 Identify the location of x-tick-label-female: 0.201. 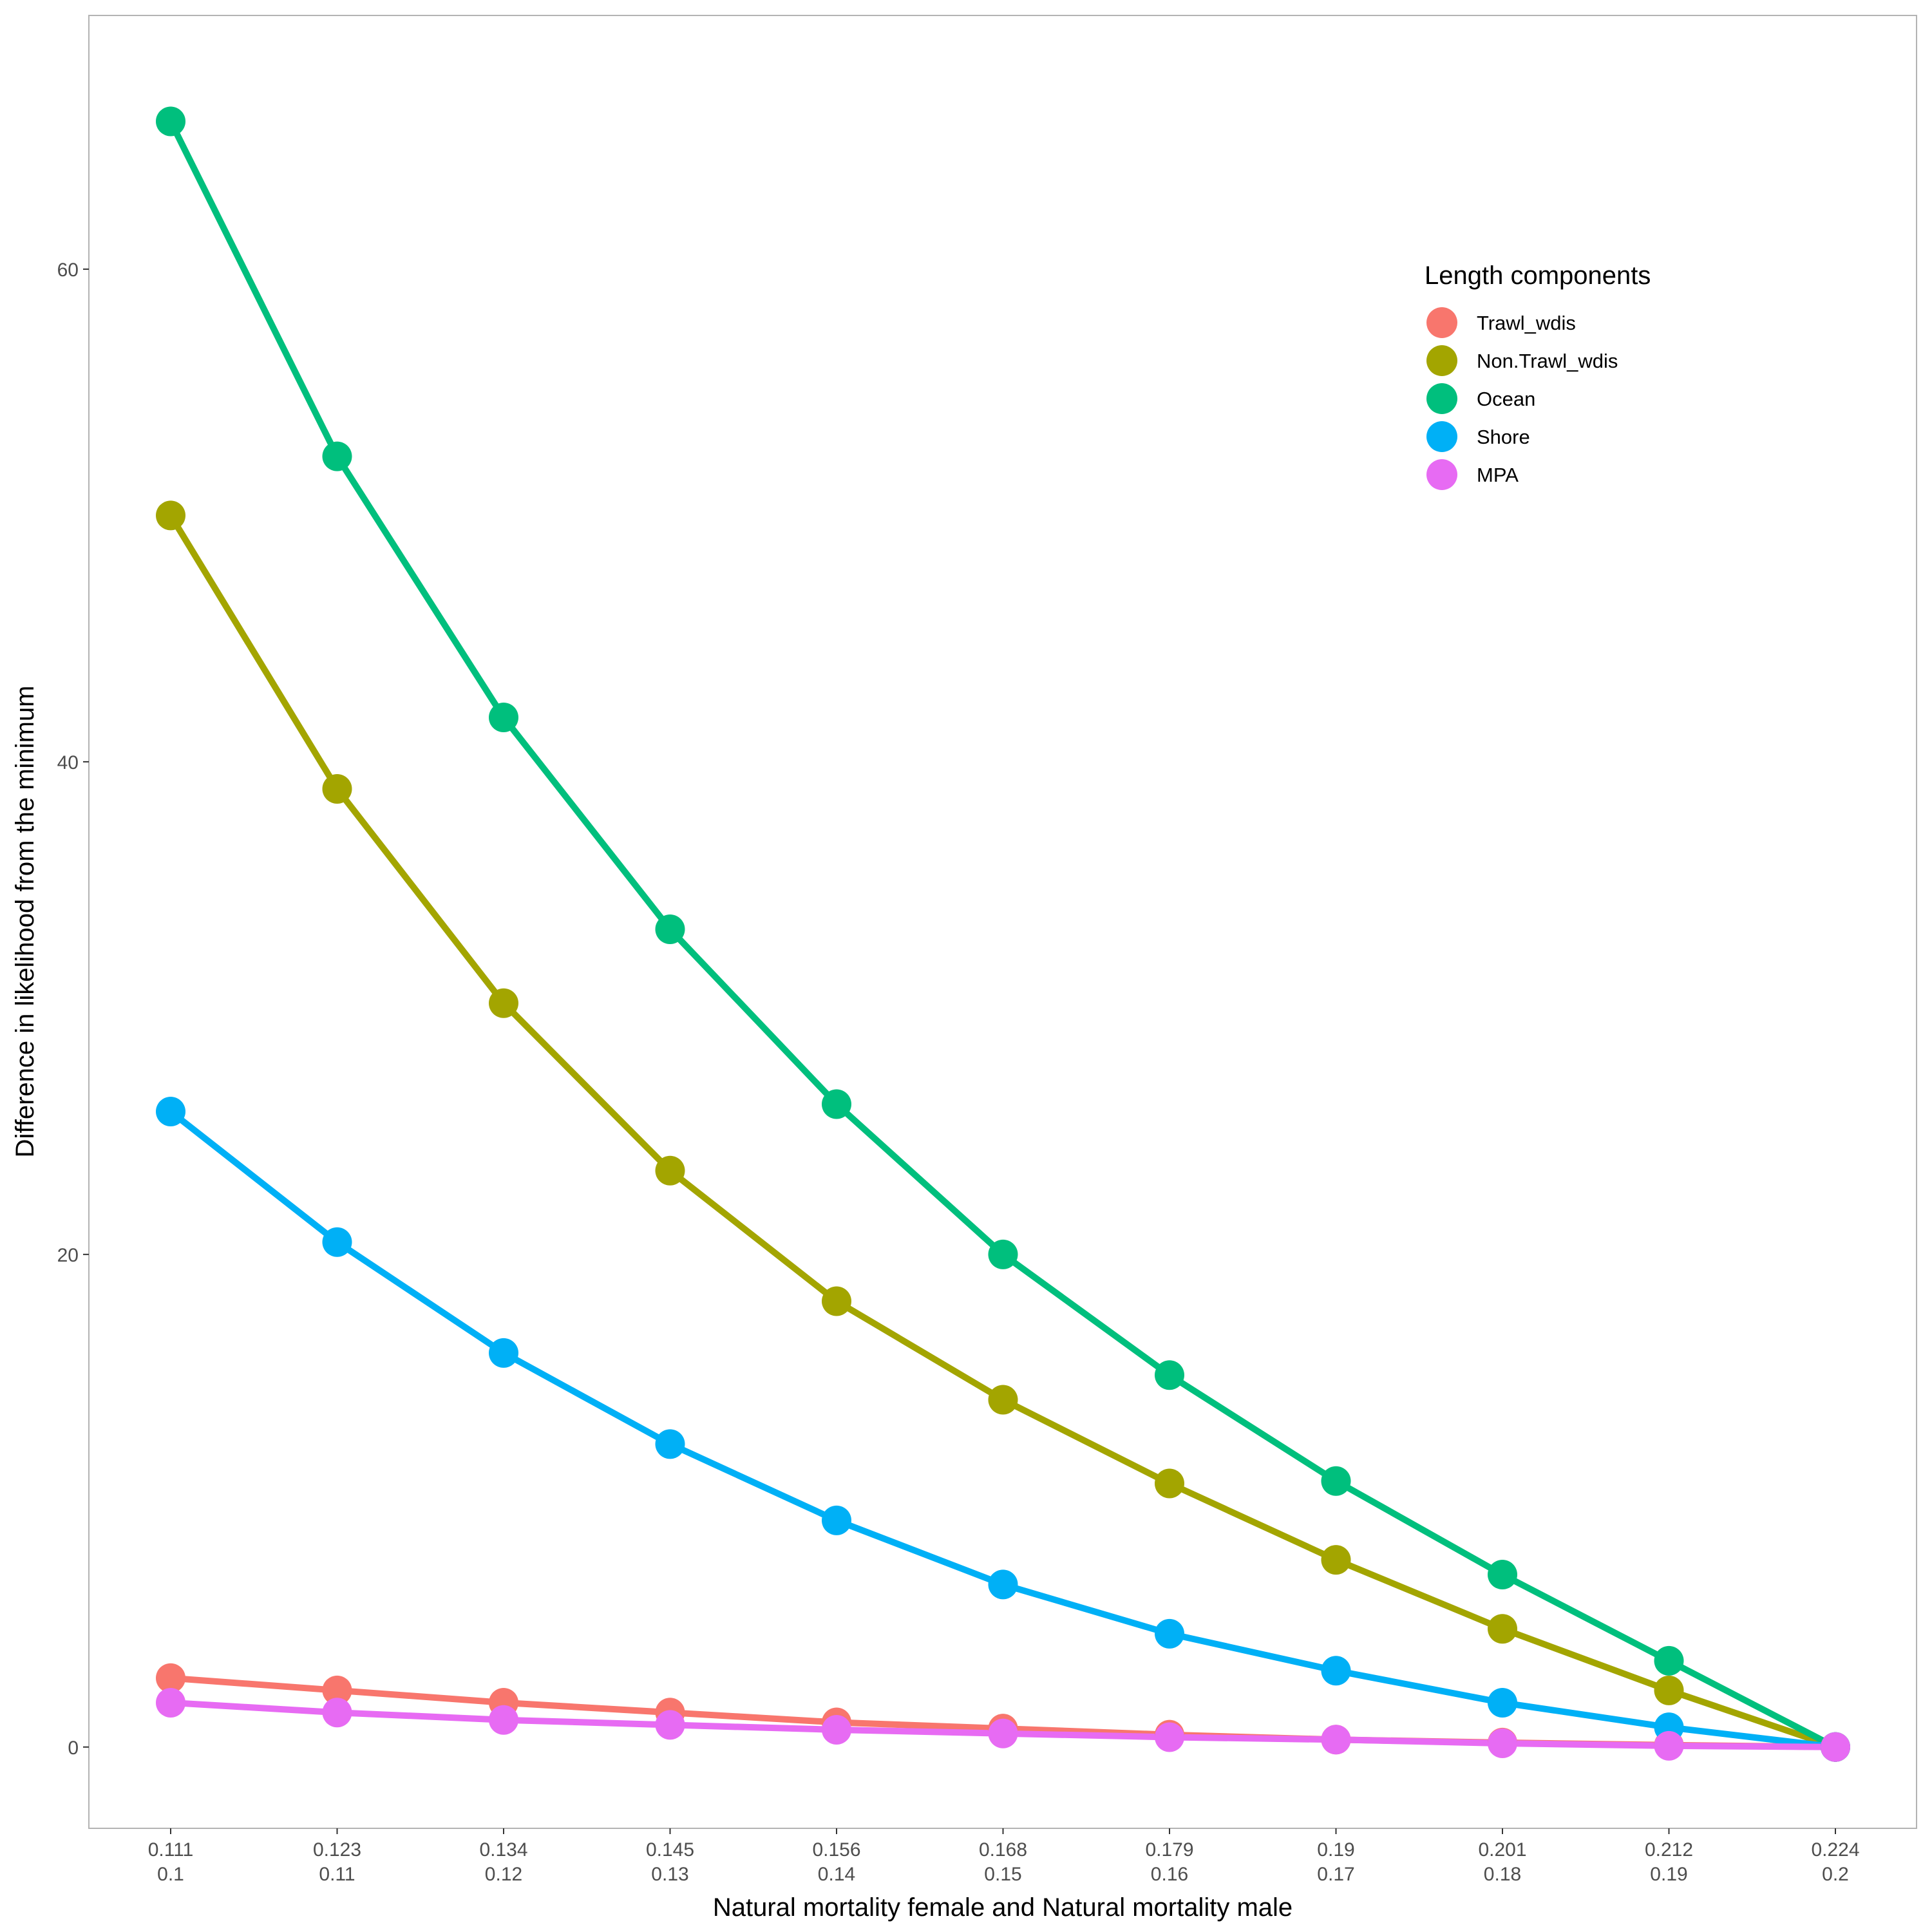
(1502, 1850).